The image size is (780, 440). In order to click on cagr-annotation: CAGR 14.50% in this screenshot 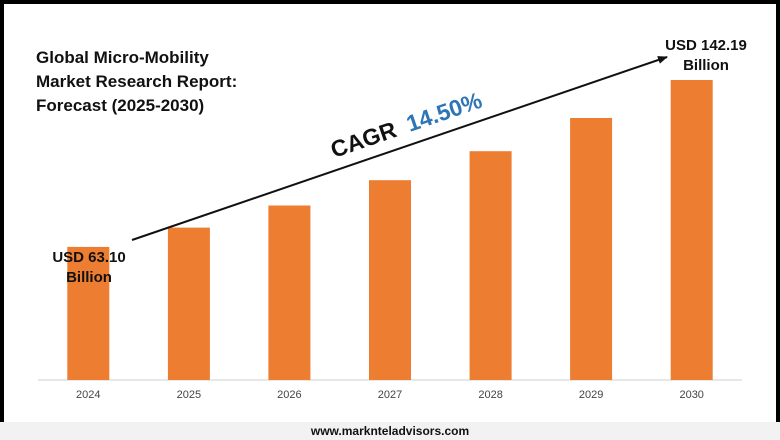, I will do `click(406, 125)`.